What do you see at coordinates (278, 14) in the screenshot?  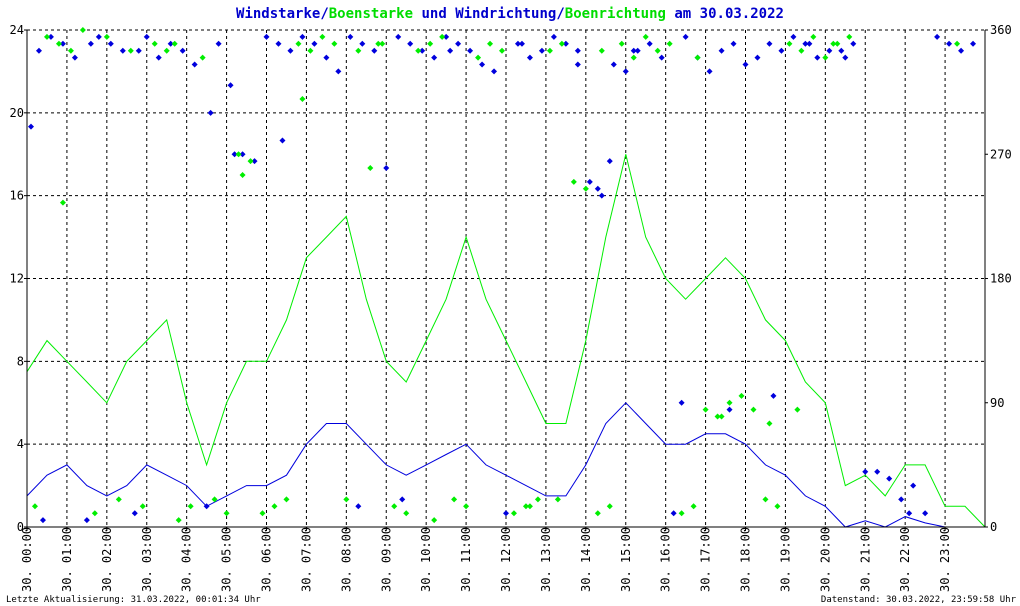 I see `title-part-0: Windstarke` at bounding box center [278, 14].